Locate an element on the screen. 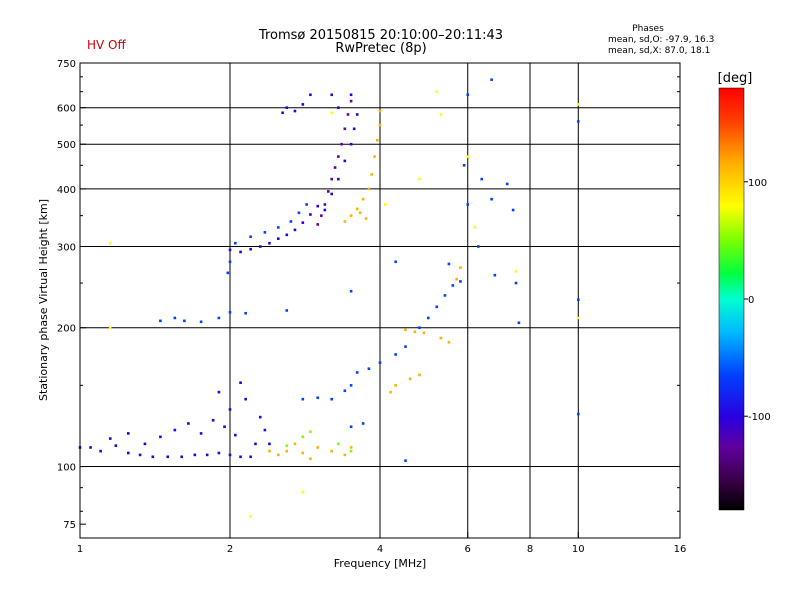 This screenshot has height=600, width=800. y-tick-label: 100 is located at coordinates (66, 468).